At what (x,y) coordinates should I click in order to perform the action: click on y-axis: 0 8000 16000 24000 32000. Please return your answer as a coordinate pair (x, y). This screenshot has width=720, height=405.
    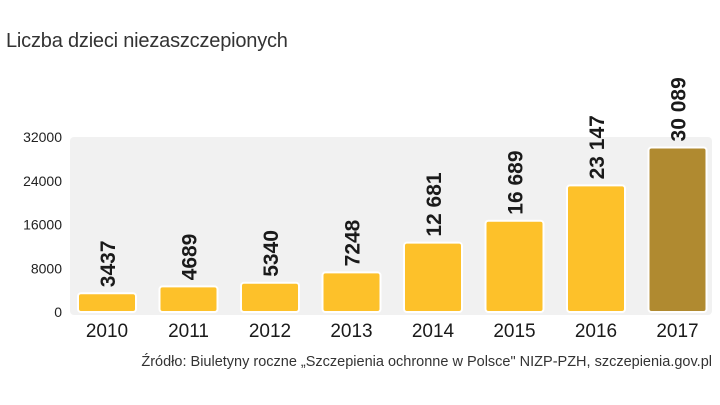
    Looking at the image, I should click on (42, 224).